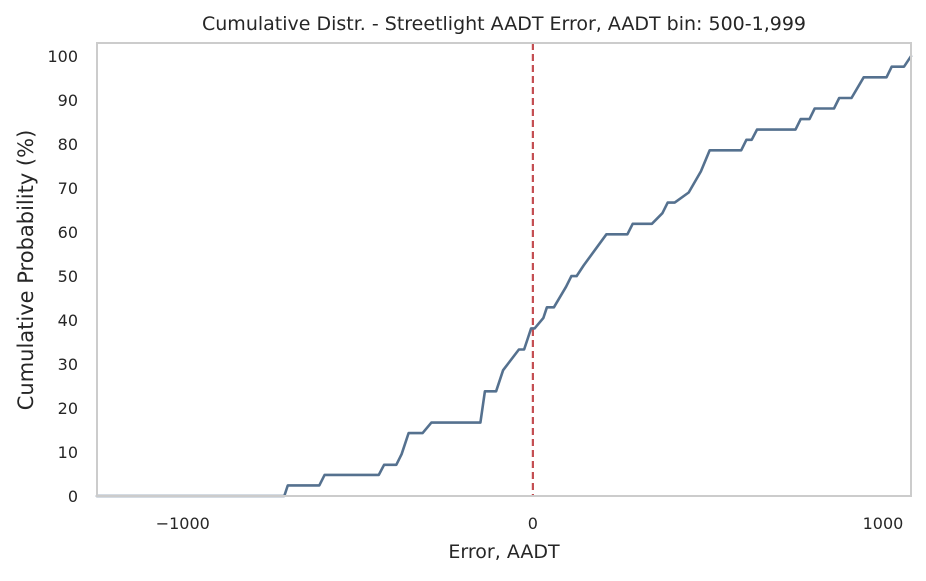  I want to click on y-tick-label: 40, so click(68, 320).